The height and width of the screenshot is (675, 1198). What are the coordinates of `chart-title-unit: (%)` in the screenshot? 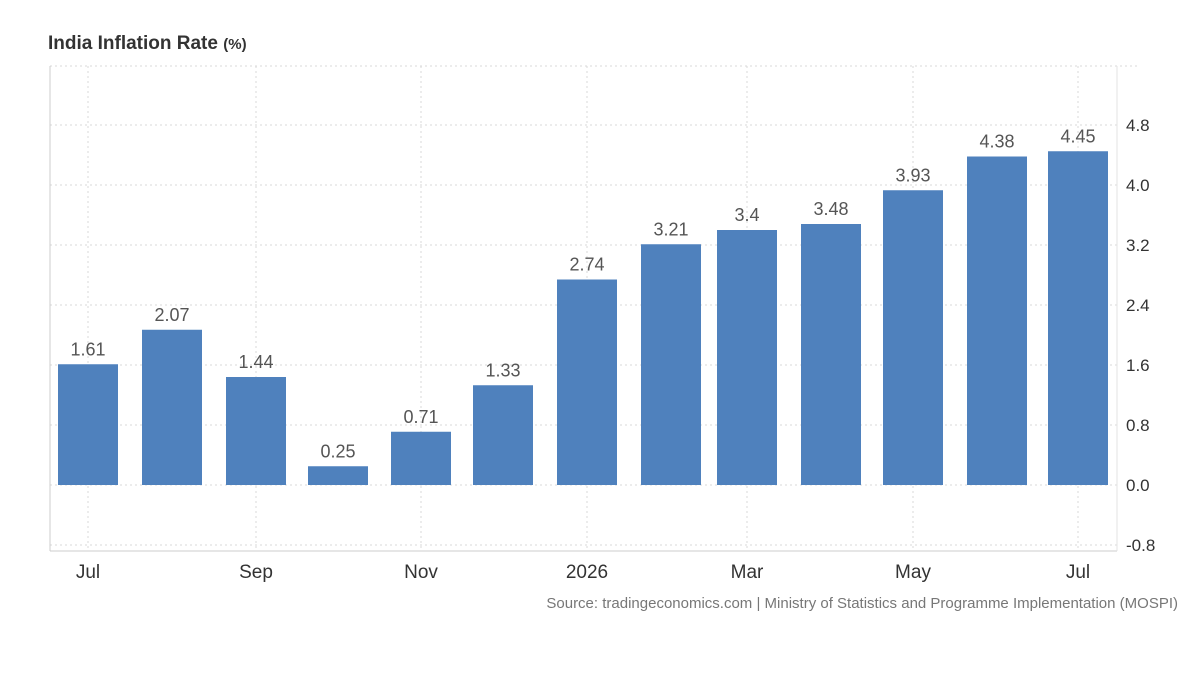 It's located at (235, 44).